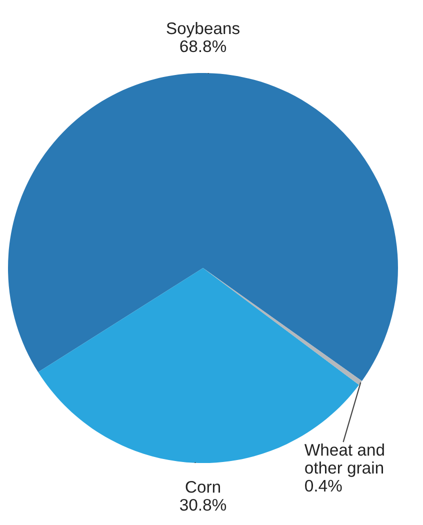 Image resolution: width=423 pixels, height=525 pixels. I want to click on pie-slice, so click(282, 326).